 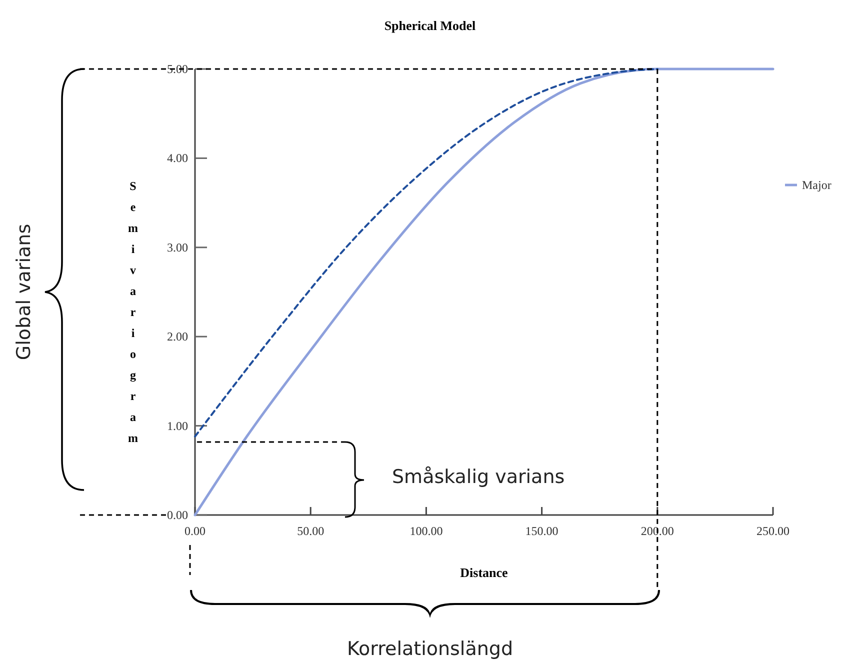 I want to click on y-tick-label: 1.00, so click(x=177, y=425).